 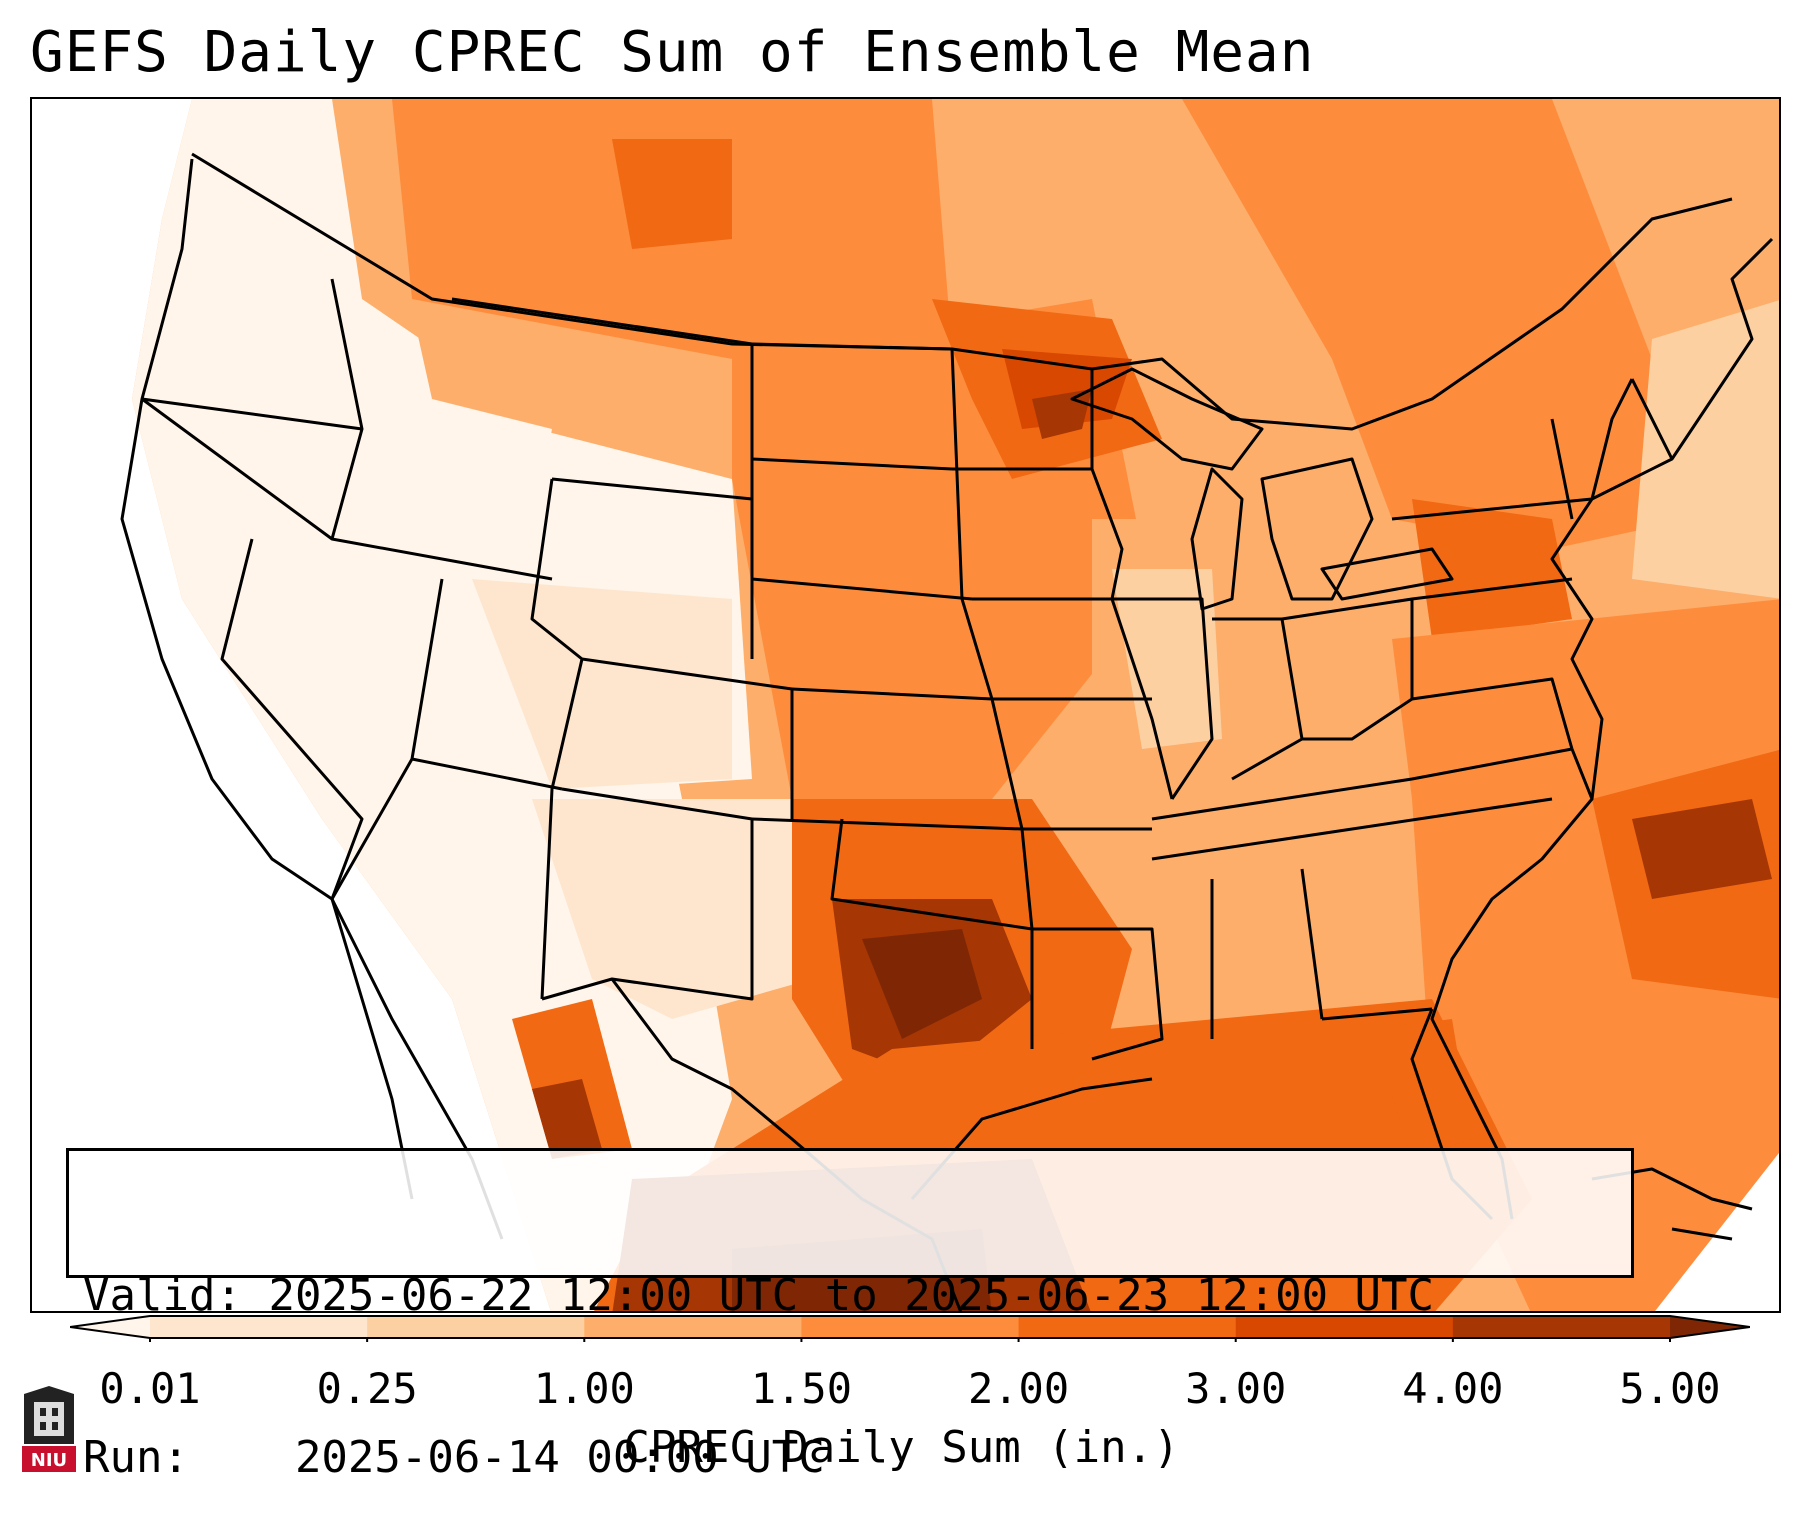 What do you see at coordinates (584, 1388) in the screenshot?
I see `colorbar-tick-label: 1.00` at bounding box center [584, 1388].